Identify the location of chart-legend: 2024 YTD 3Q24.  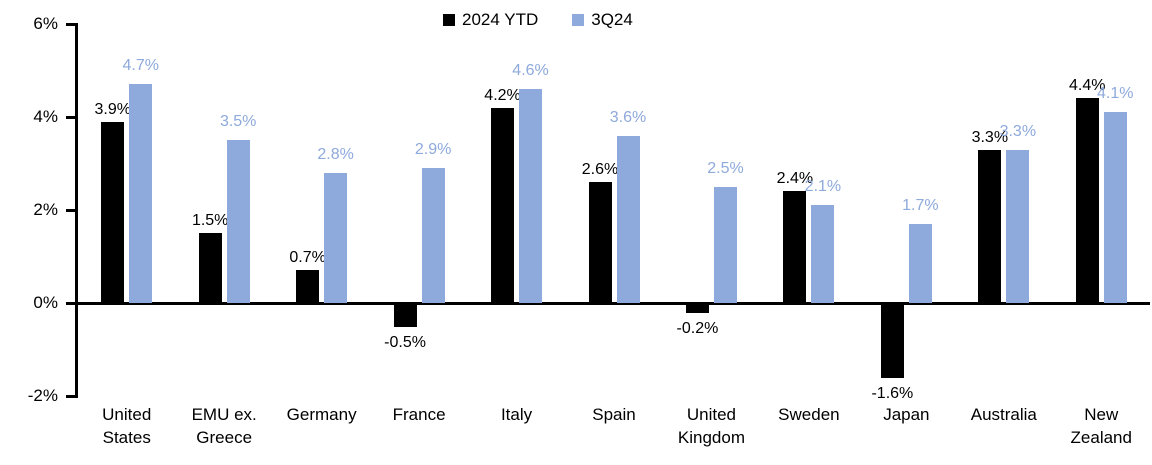
(538, 20).